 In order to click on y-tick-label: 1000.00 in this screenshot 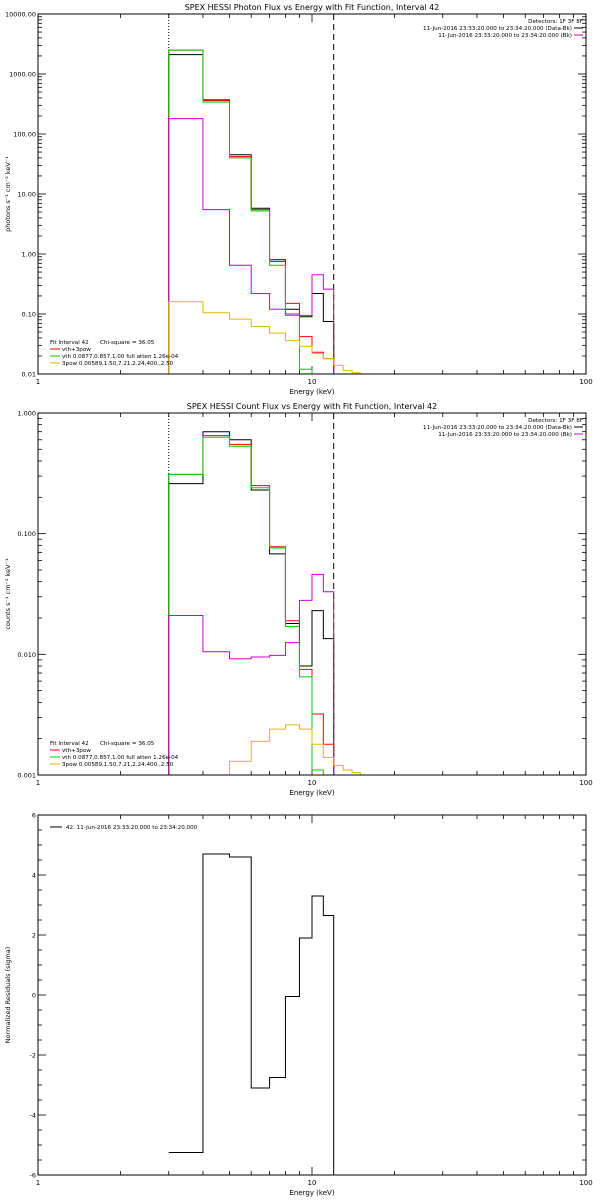, I will do `click(22, 75)`.